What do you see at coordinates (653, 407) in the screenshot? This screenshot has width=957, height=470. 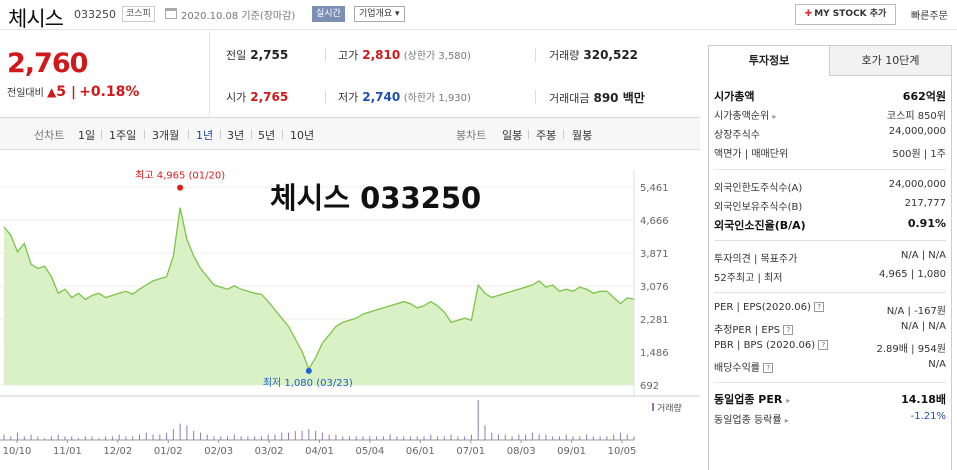 I see `volume-legend-swatch` at bounding box center [653, 407].